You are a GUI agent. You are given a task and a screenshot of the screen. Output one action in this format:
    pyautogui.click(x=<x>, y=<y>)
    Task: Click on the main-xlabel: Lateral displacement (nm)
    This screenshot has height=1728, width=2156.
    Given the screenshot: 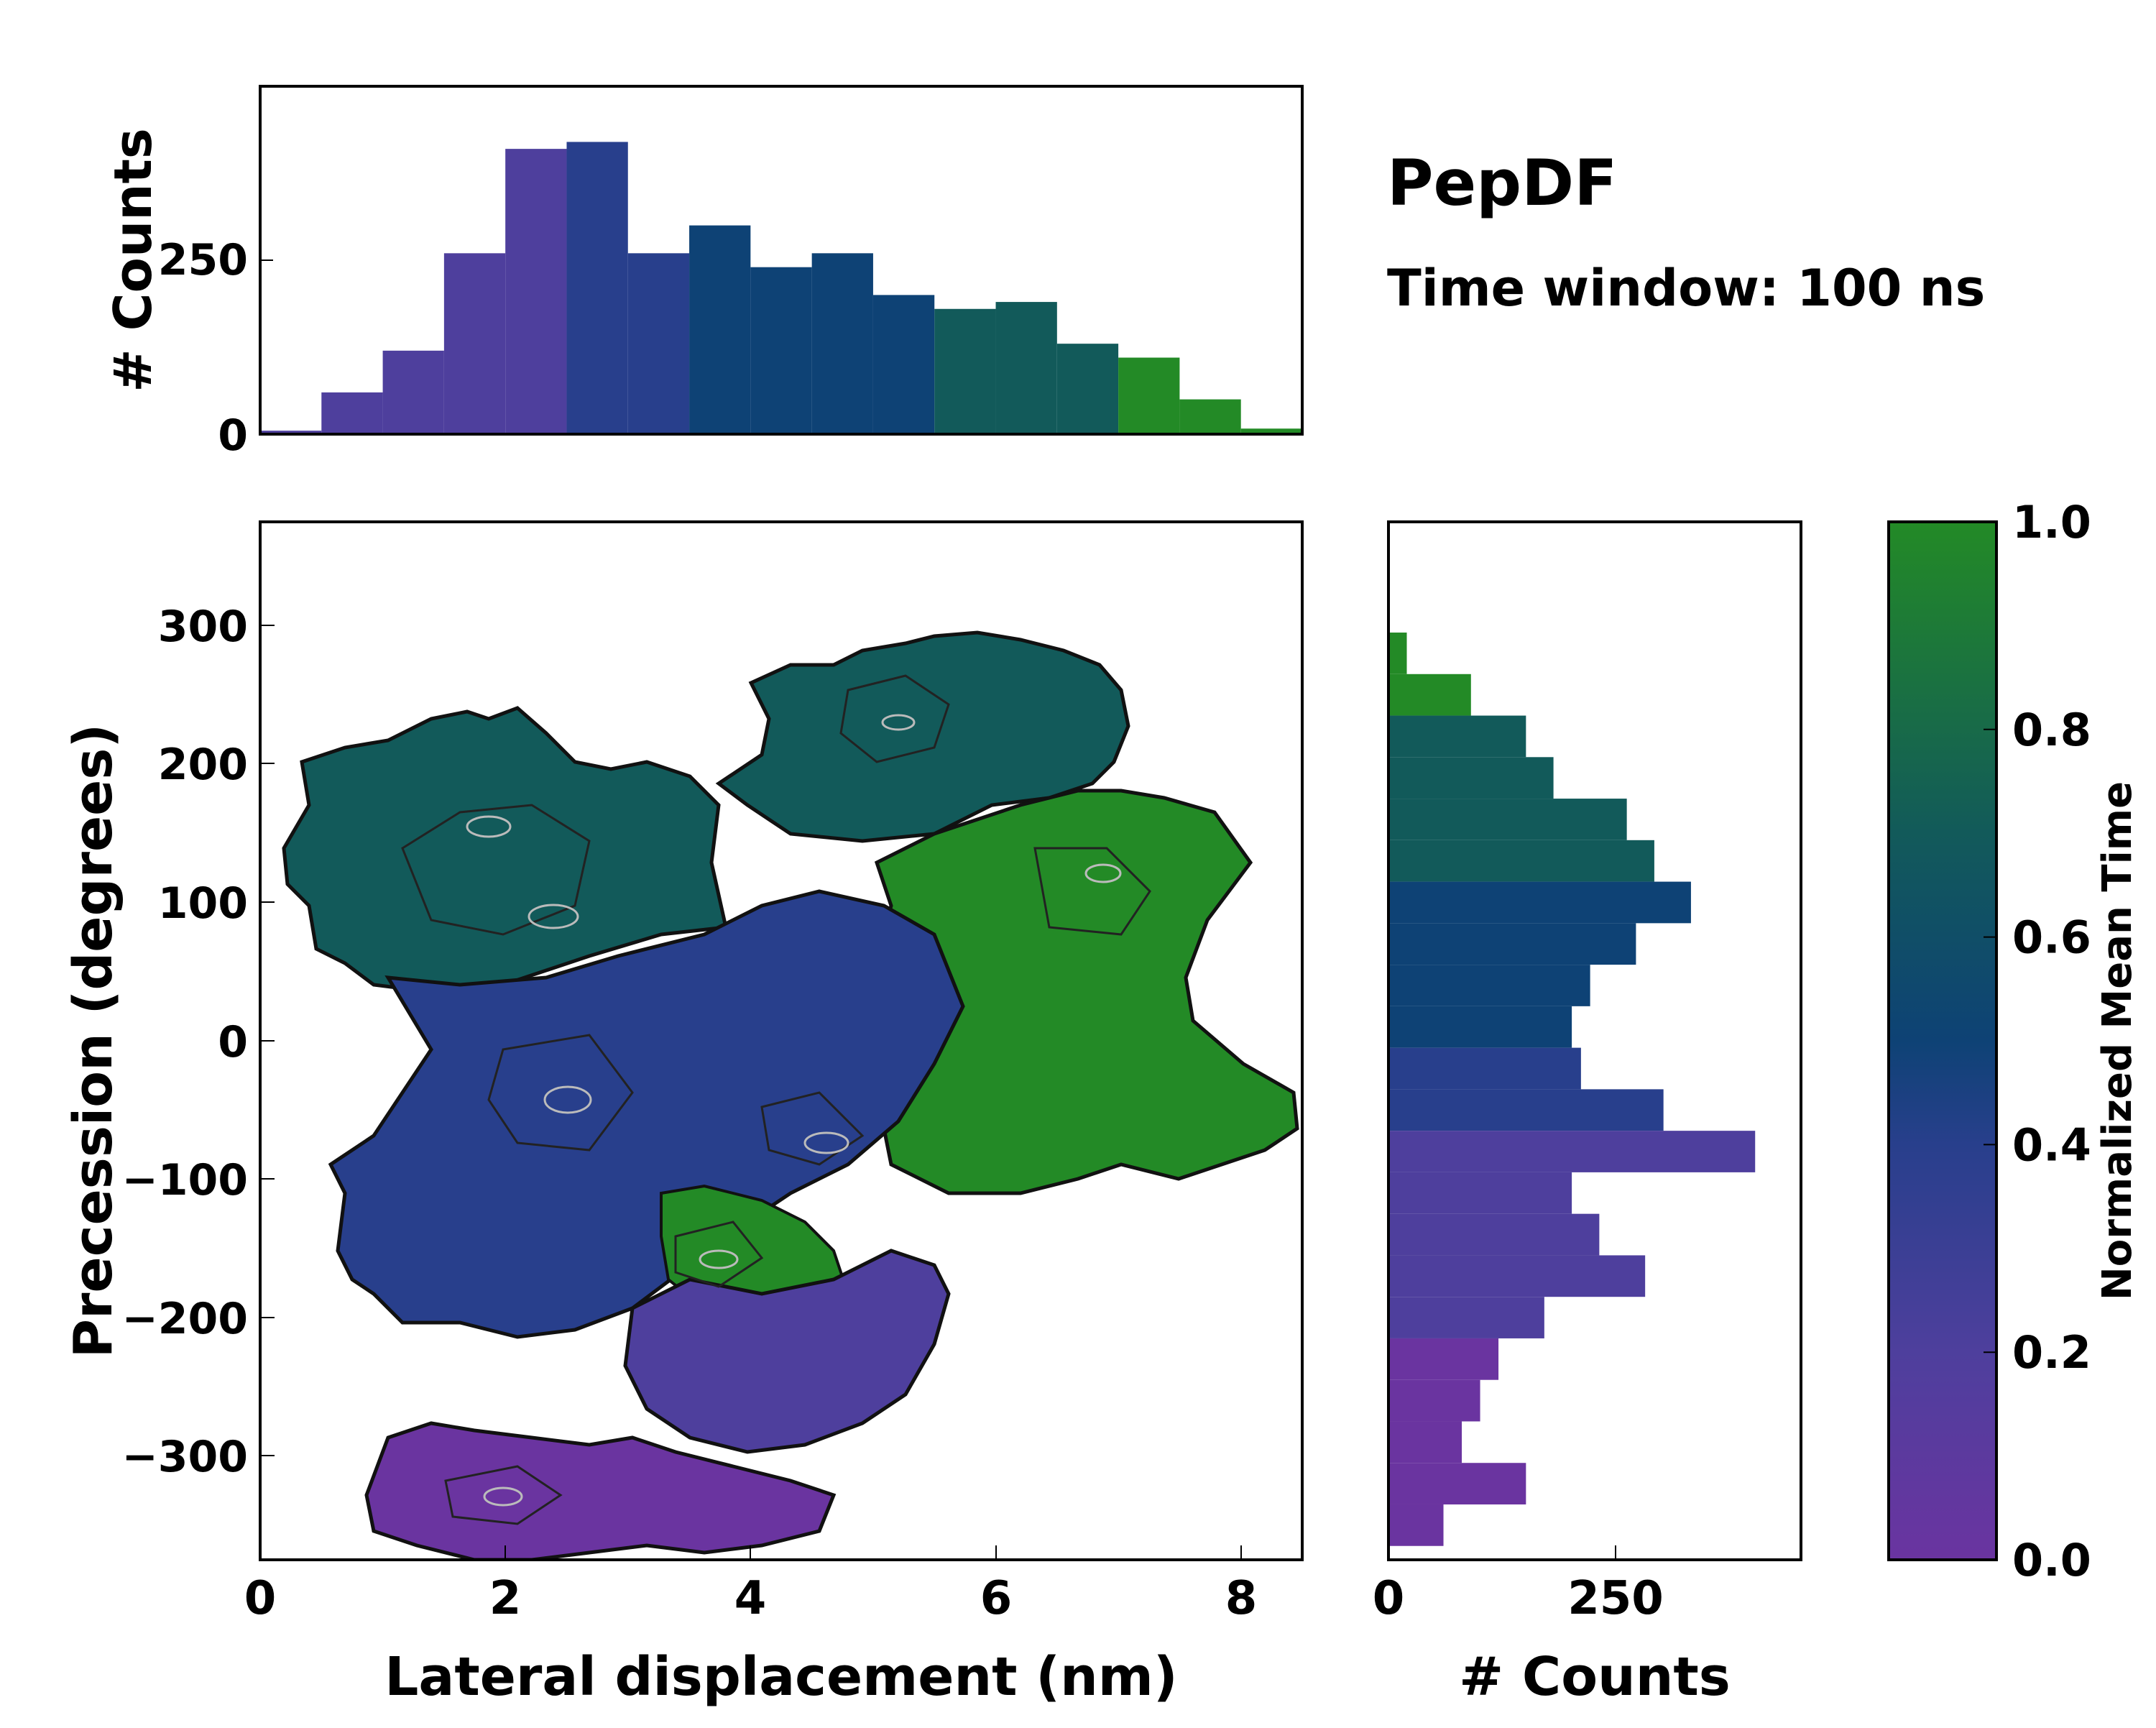 What is the action you would take?
    pyautogui.click(x=781, y=1677)
    